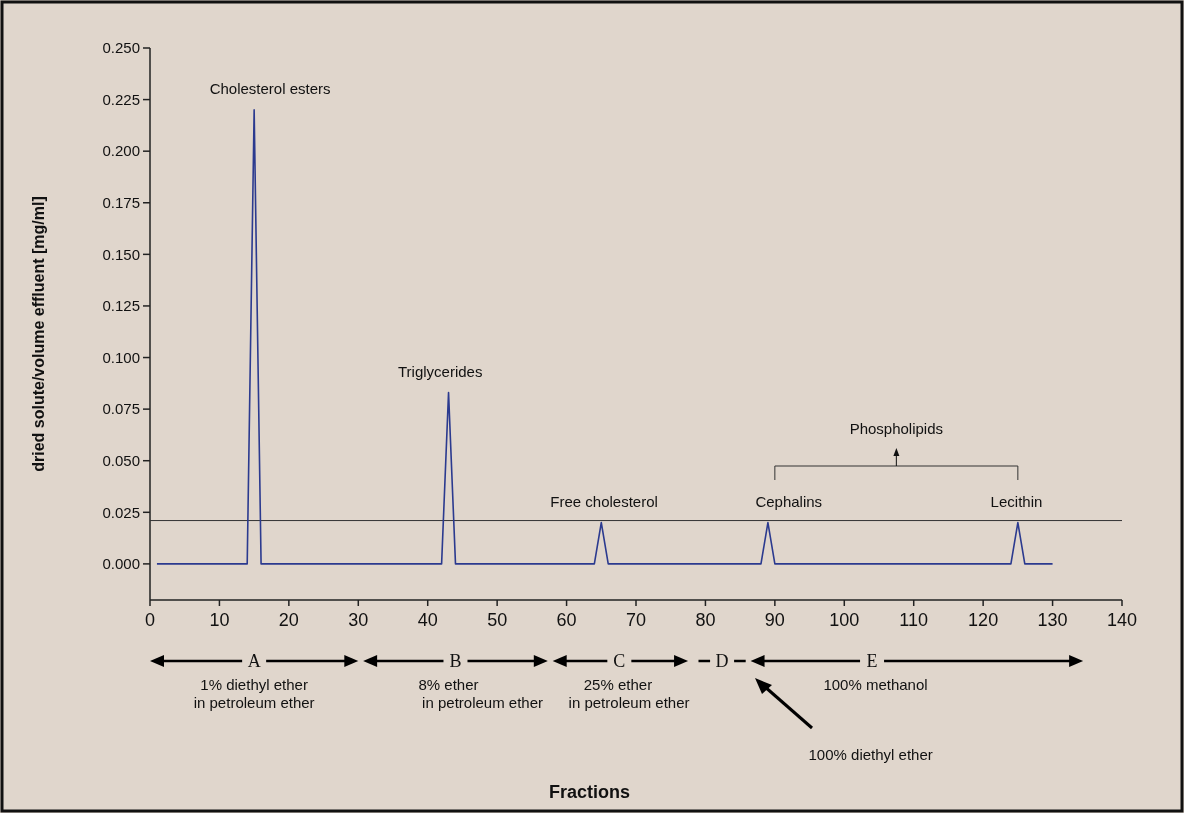 This screenshot has height=813, width=1184. Describe the element at coordinates (914, 620) in the screenshot. I see `x-tick-label: 110` at that location.